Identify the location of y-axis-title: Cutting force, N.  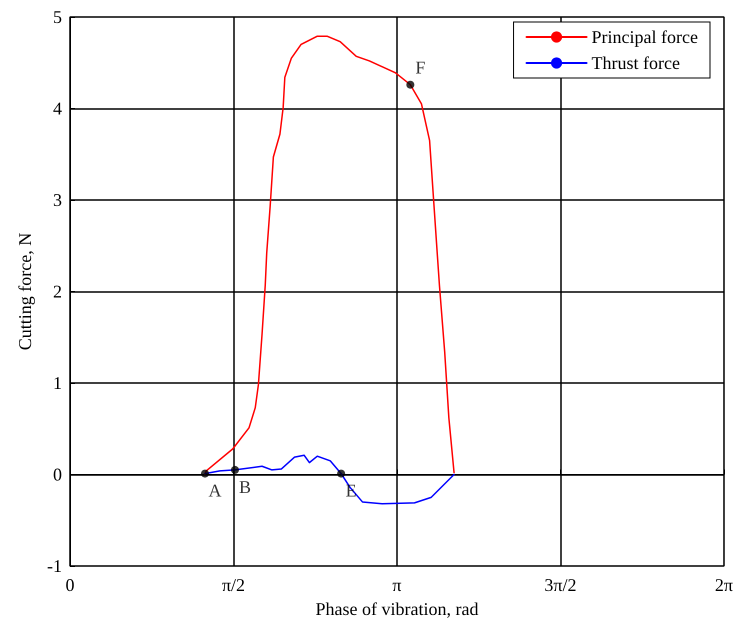
(25, 291).